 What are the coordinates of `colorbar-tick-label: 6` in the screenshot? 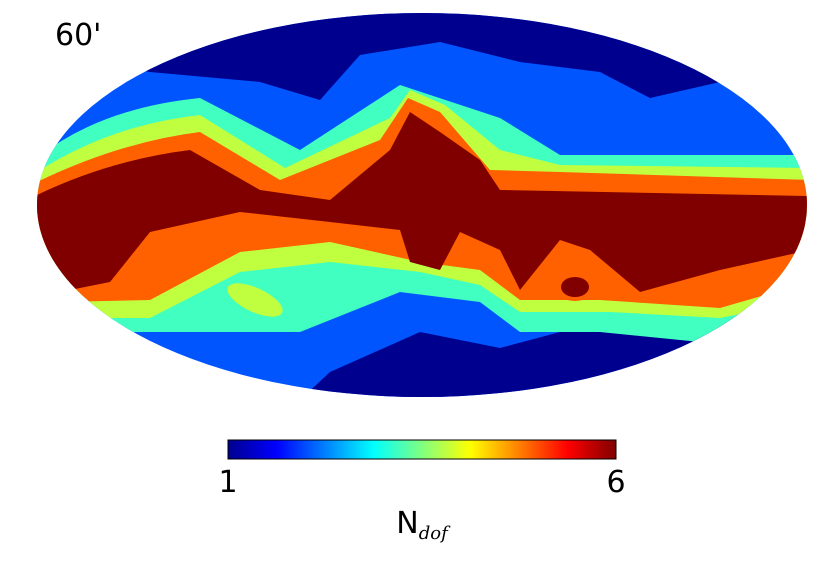 It's located at (615, 482).